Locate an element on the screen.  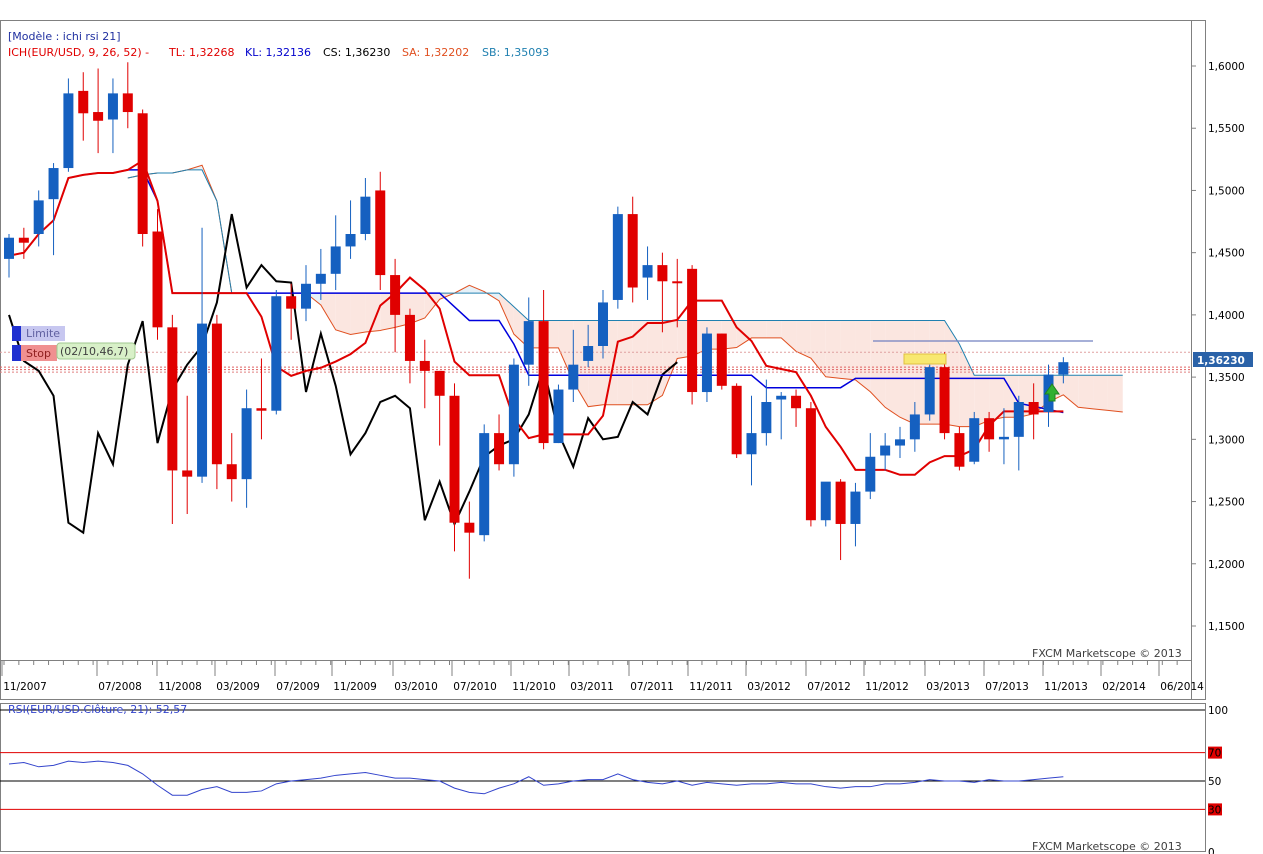
current-price-label: 1,36230 is located at coordinates (1221, 361).